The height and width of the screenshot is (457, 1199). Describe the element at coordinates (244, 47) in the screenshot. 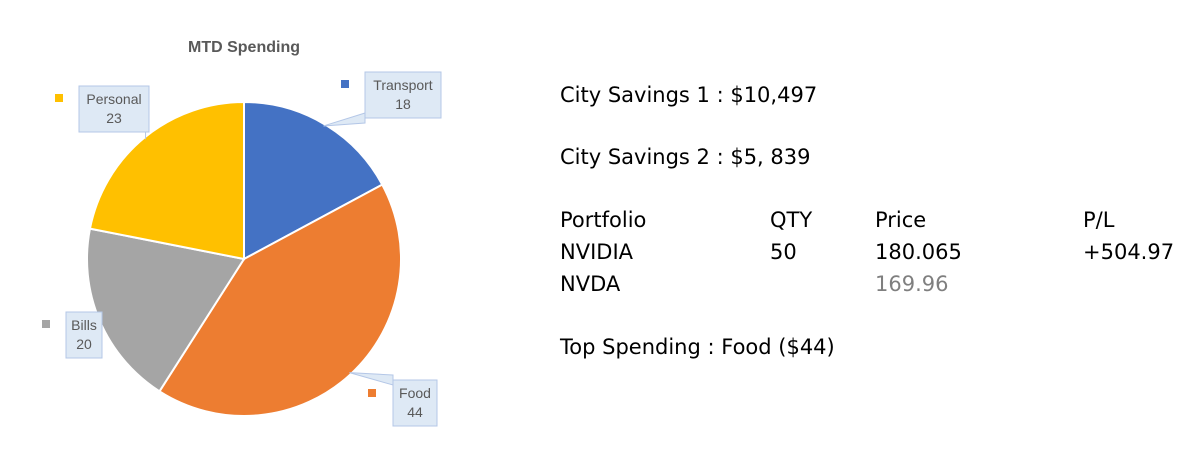

I see `chart-title: MTD Spending` at that location.